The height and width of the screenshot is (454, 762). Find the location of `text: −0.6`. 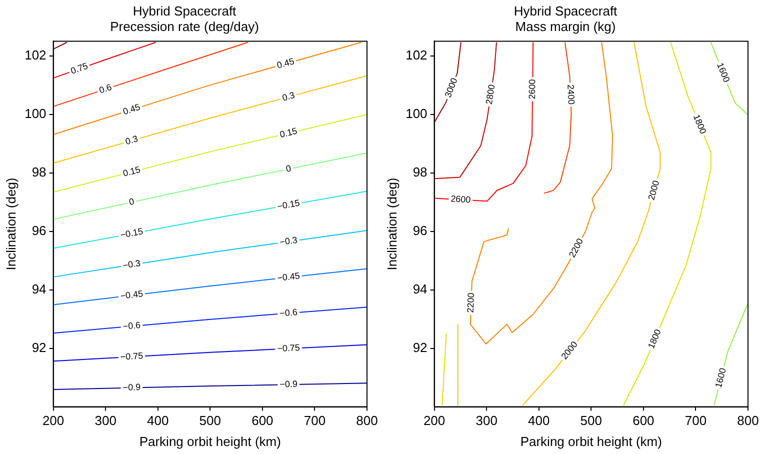

text: −0.6 is located at coordinates (131, 326).